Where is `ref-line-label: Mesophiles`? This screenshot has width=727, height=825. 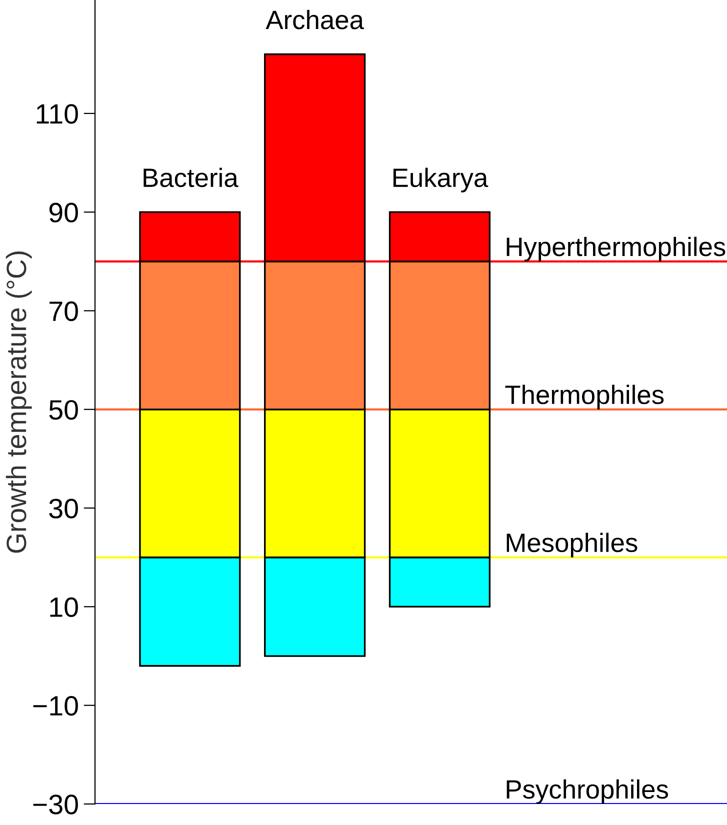 ref-line-label: Mesophiles is located at coordinates (572, 545).